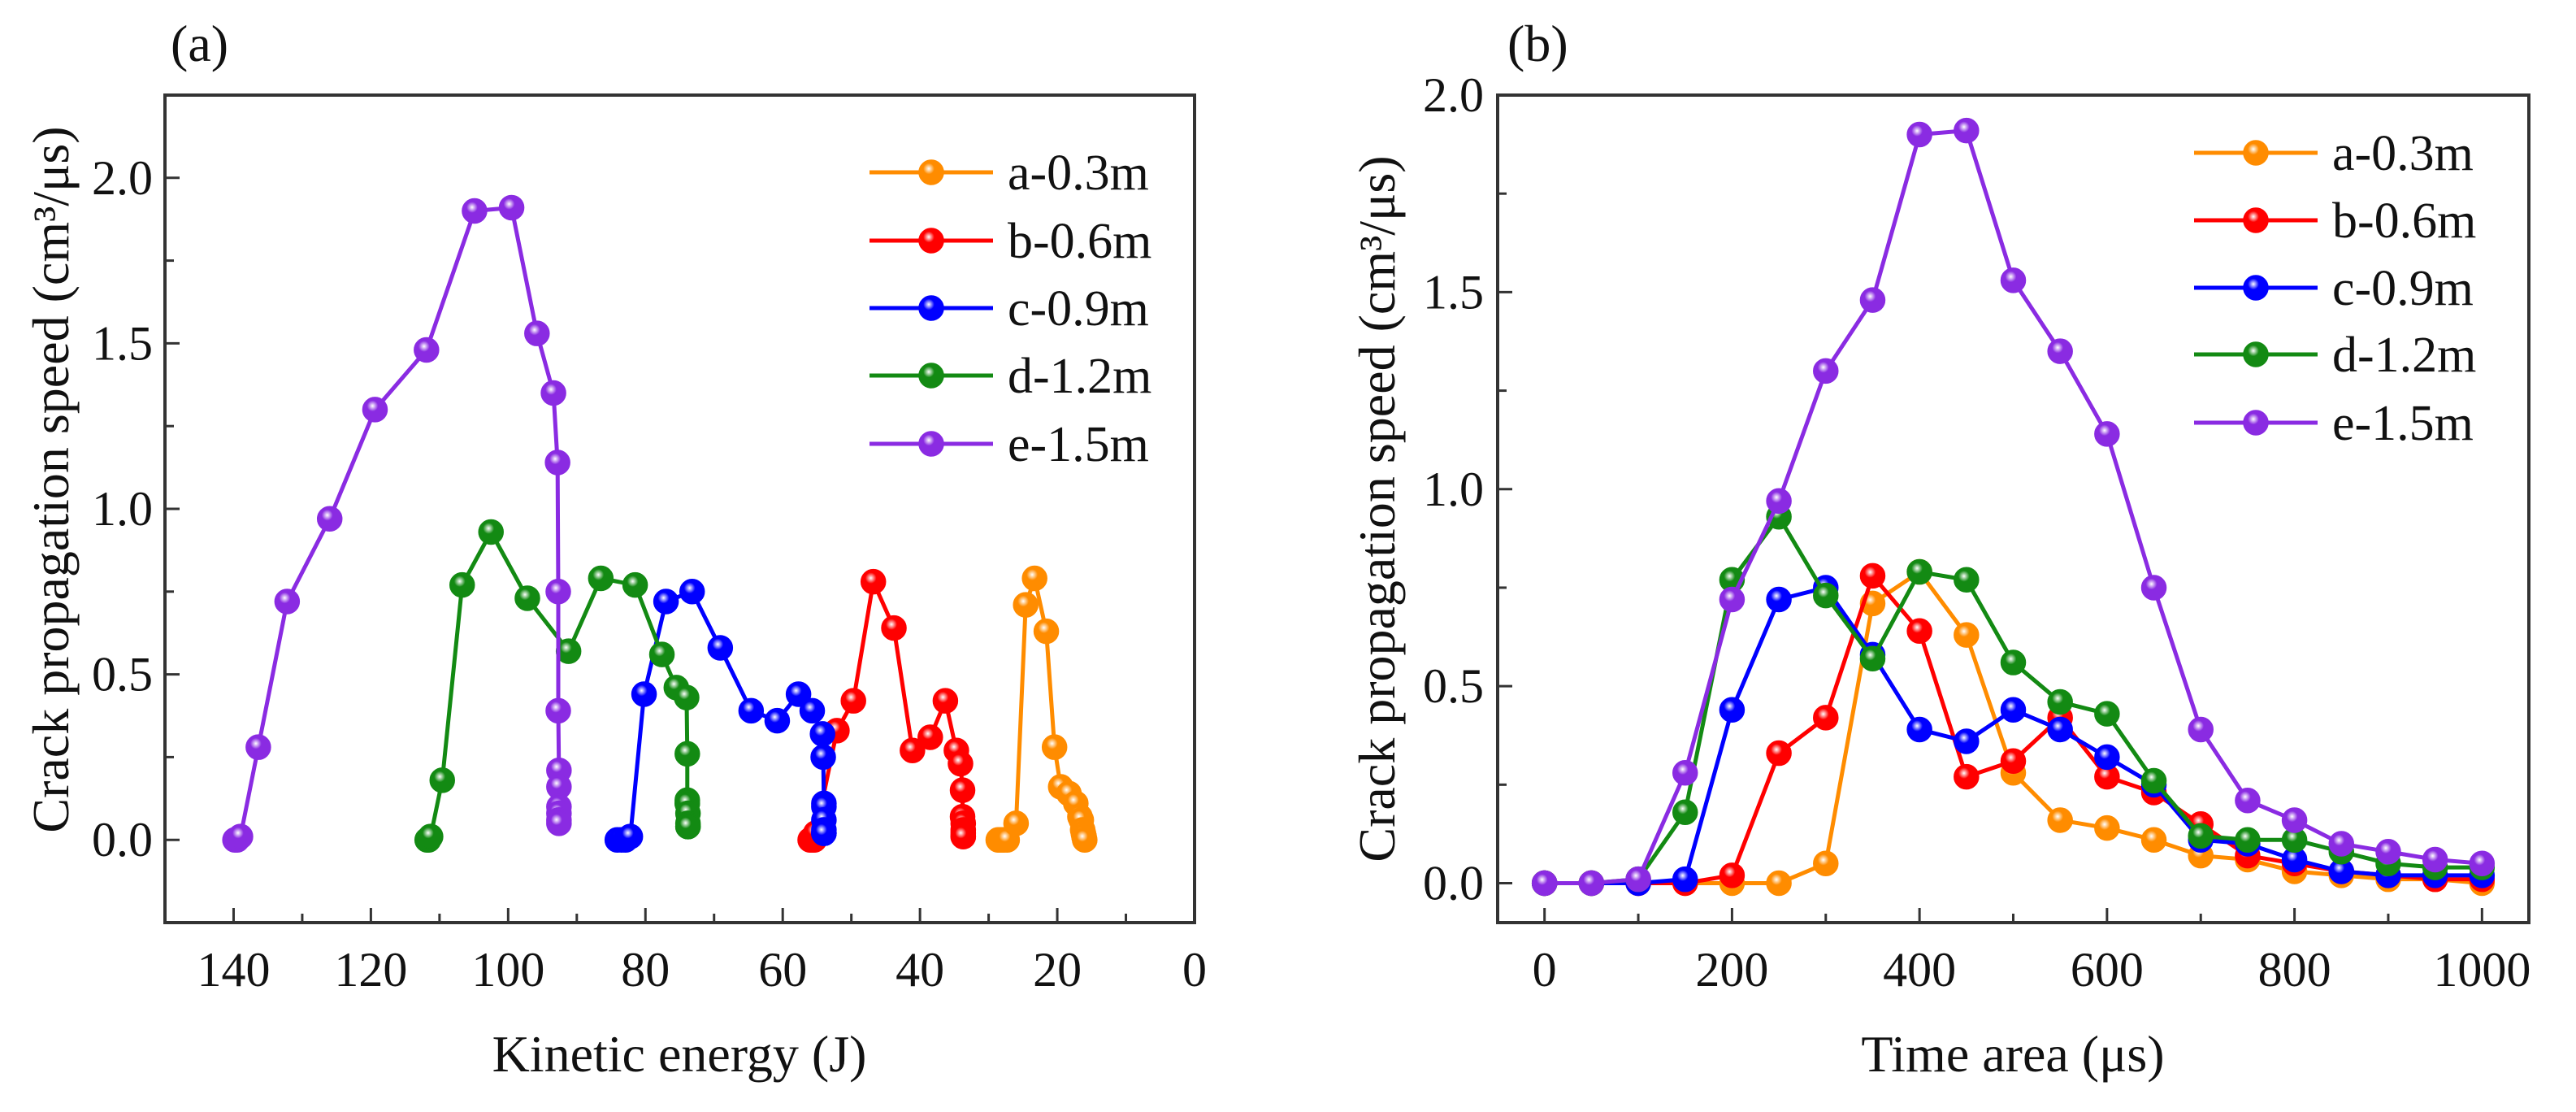 This screenshot has height=1112, width=2576. I want to click on legend-item: d-1.2m, so click(2335, 355).